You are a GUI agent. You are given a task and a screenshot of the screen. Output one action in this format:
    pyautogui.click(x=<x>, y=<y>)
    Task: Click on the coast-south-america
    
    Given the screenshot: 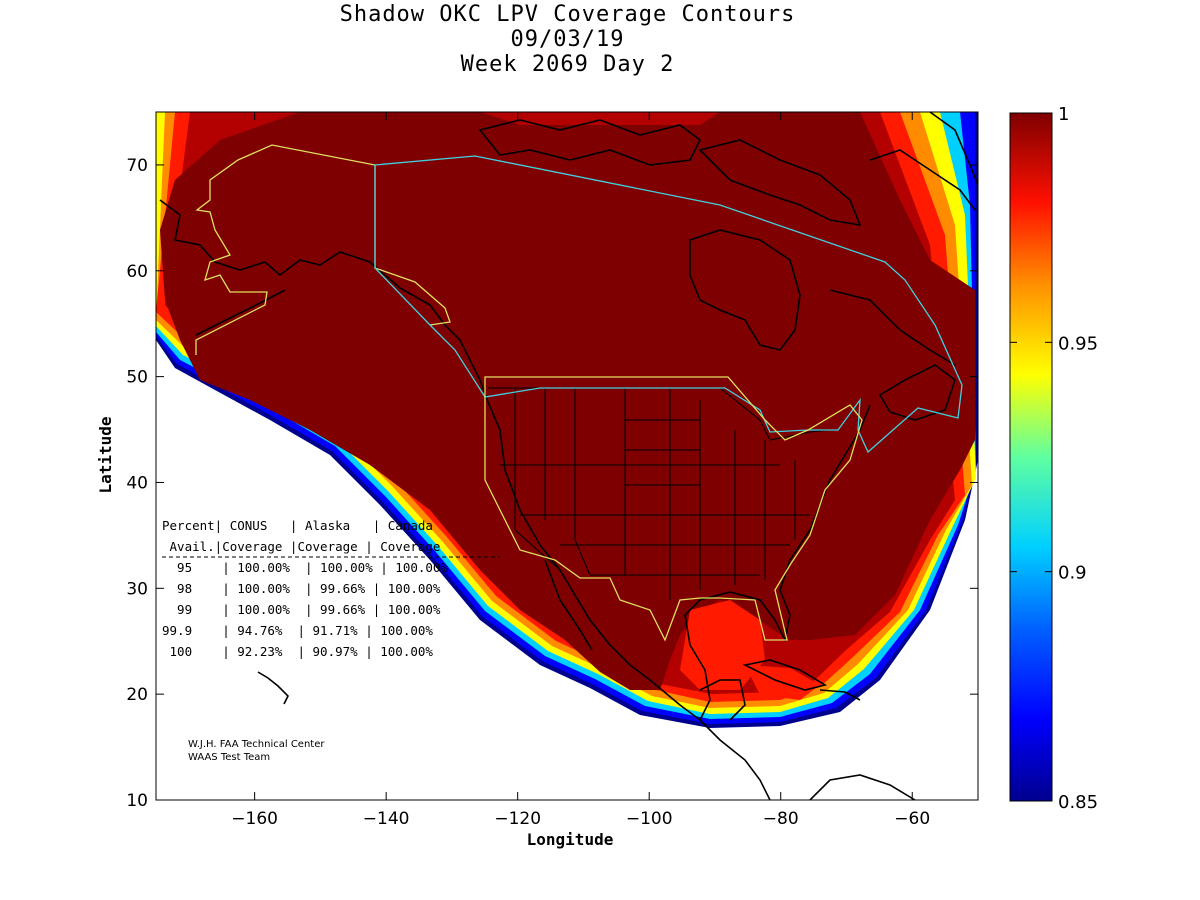 What is the action you would take?
    pyautogui.click(x=862, y=787)
    